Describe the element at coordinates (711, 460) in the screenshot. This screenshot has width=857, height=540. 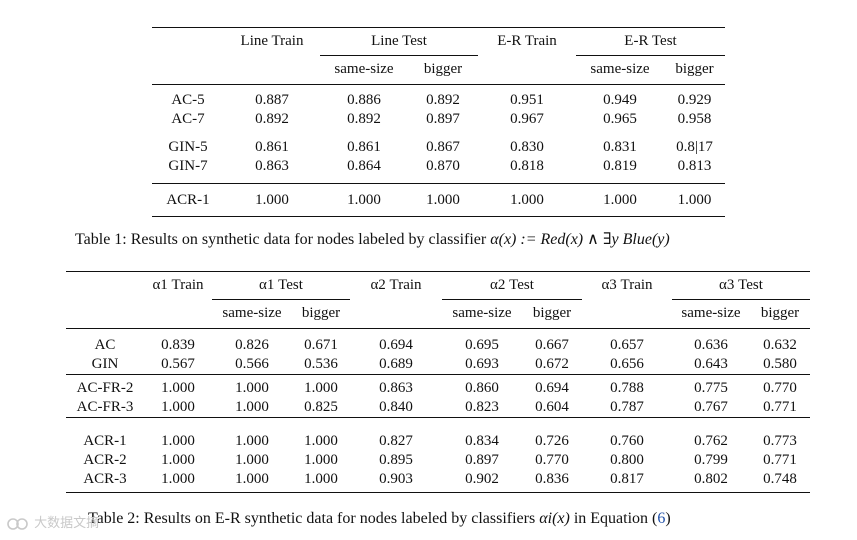
I see `cell: 0.799` at that location.